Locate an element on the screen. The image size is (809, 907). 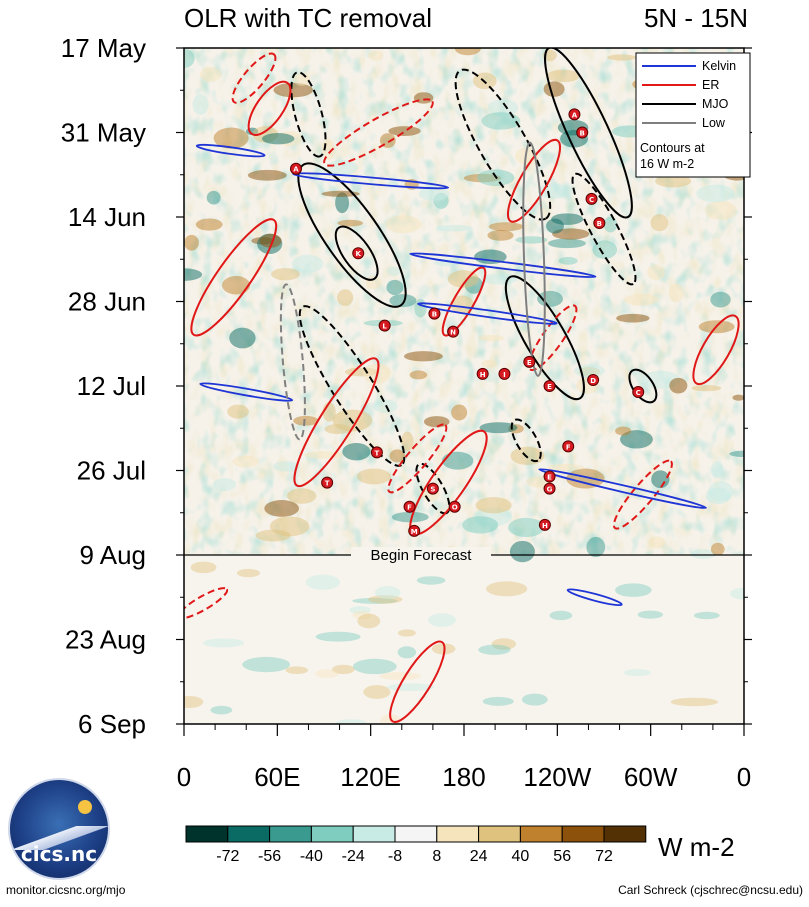
tc-marker: L is located at coordinates (384, 325).